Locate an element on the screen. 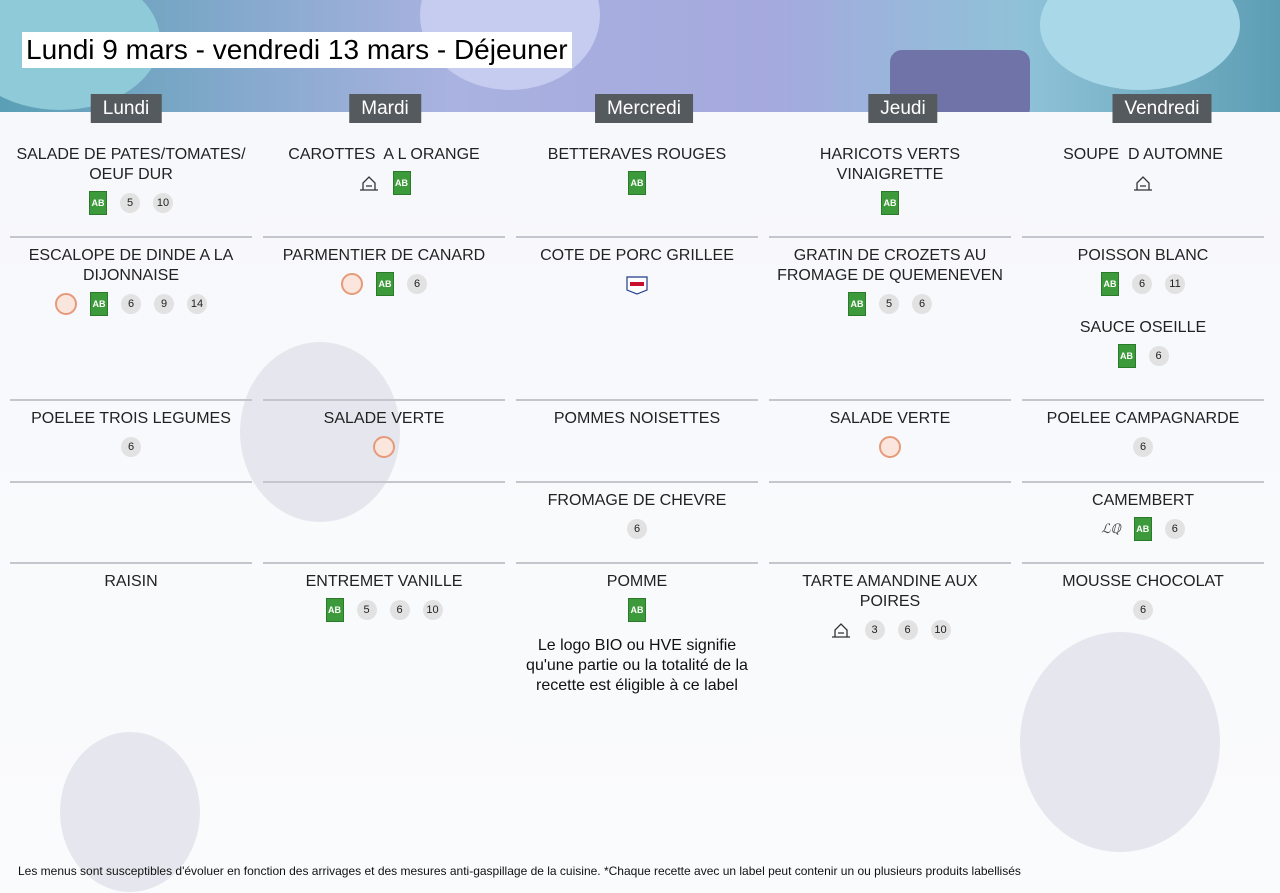  badges: AB 5 6 10 is located at coordinates (384, 610).